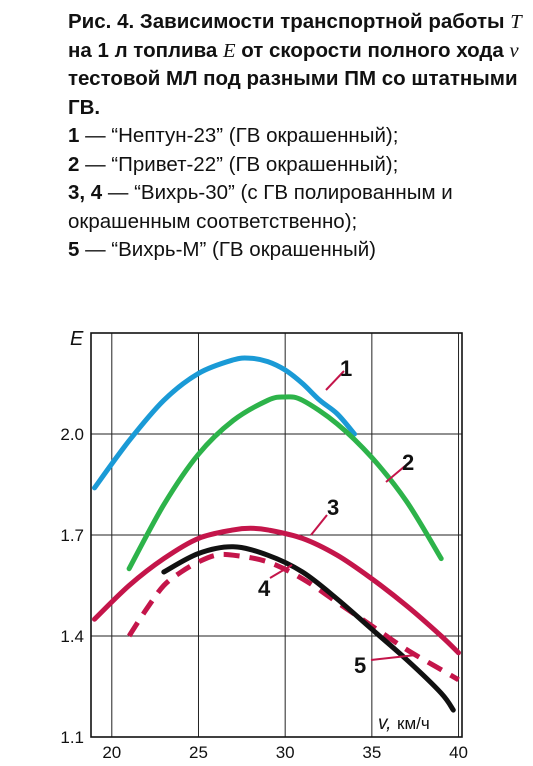  Describe the element at coordinates (229, 50) in the screenshot. I see `var-E: E` at that location.